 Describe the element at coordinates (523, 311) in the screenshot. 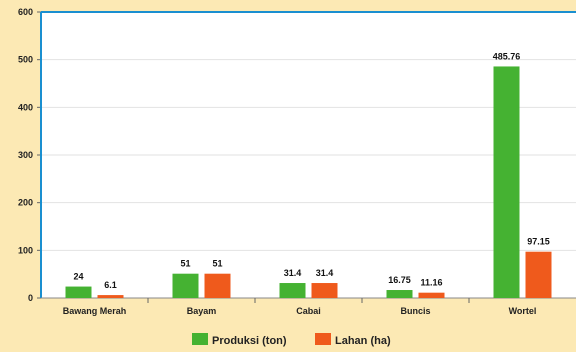

I see `x-category-label: Wortel` at that location.